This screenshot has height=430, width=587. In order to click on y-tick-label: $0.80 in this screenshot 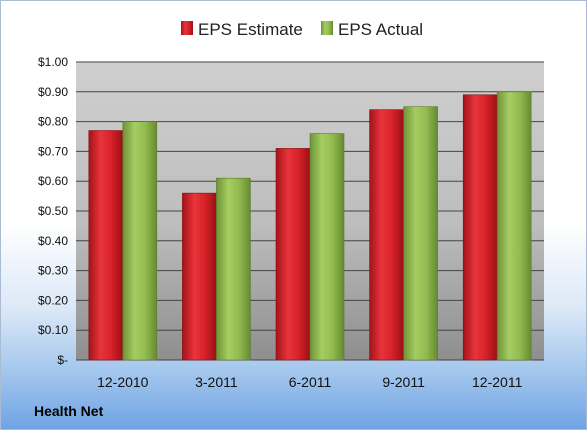, I will do `click(53, 122)`.